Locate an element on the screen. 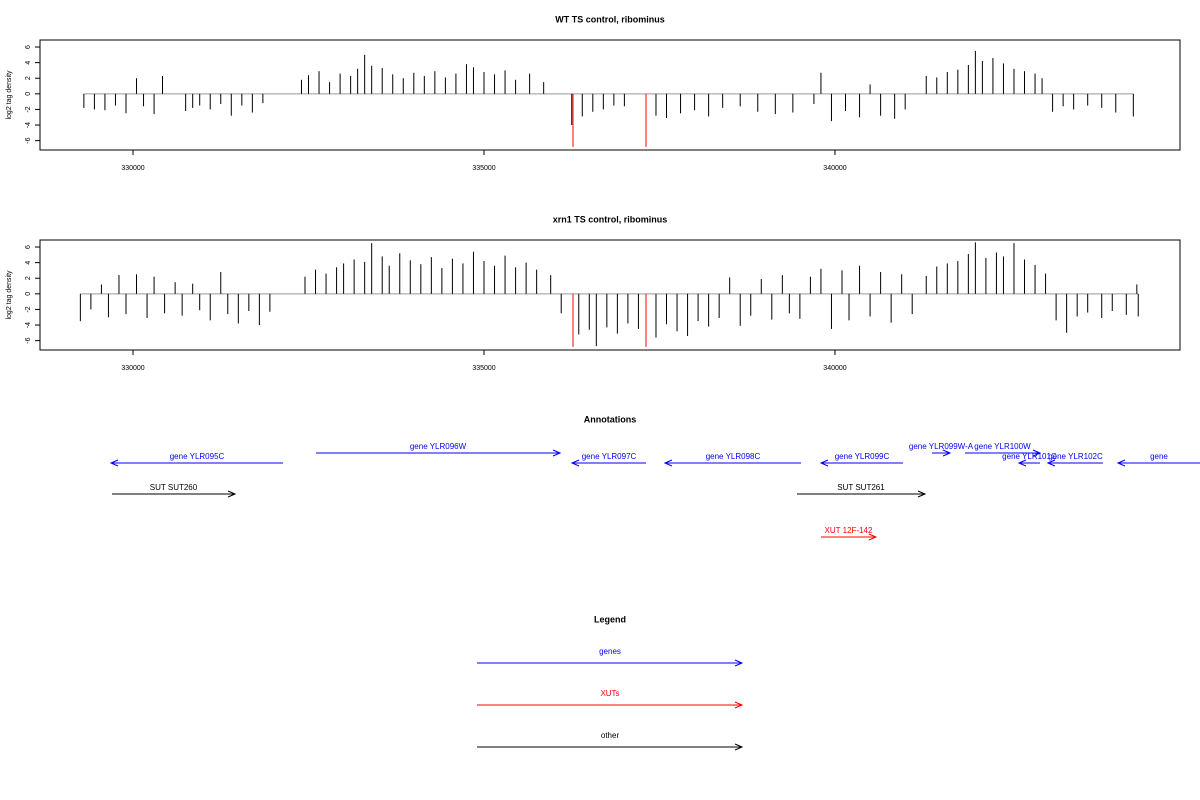 This screenshot has width=1200, height=800. legend-label: XUTs is located at coordinates (609, 693).